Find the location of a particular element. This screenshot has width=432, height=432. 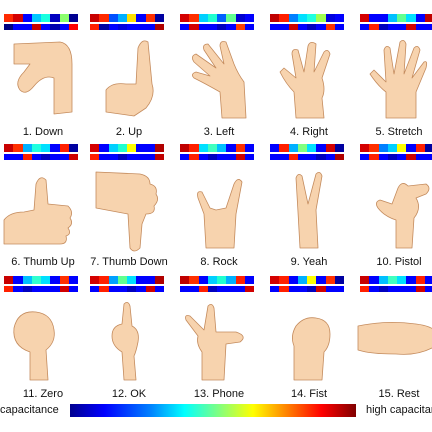

gesture-cell: 13. Phone is located at coordinates (219, 344).